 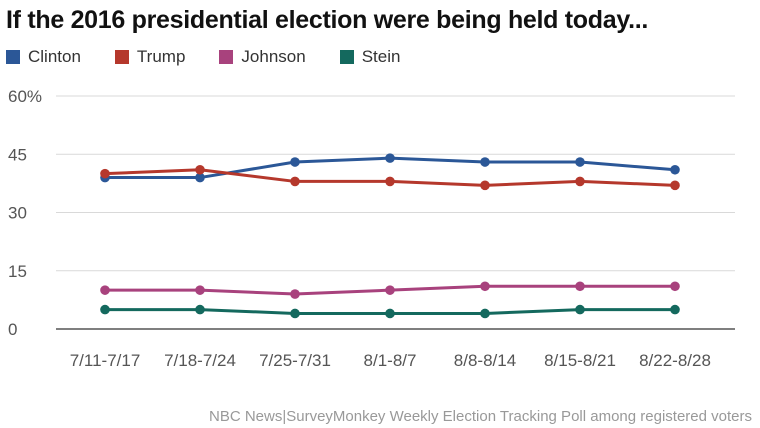 I want to click on legend-item-johnson: Johnson, so click(x=262, y=57).